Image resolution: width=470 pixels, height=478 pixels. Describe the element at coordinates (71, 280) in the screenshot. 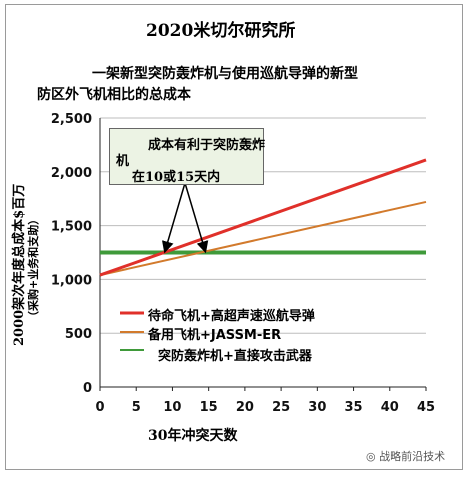

I see `y-tick-label-2: 1,000` at that location.